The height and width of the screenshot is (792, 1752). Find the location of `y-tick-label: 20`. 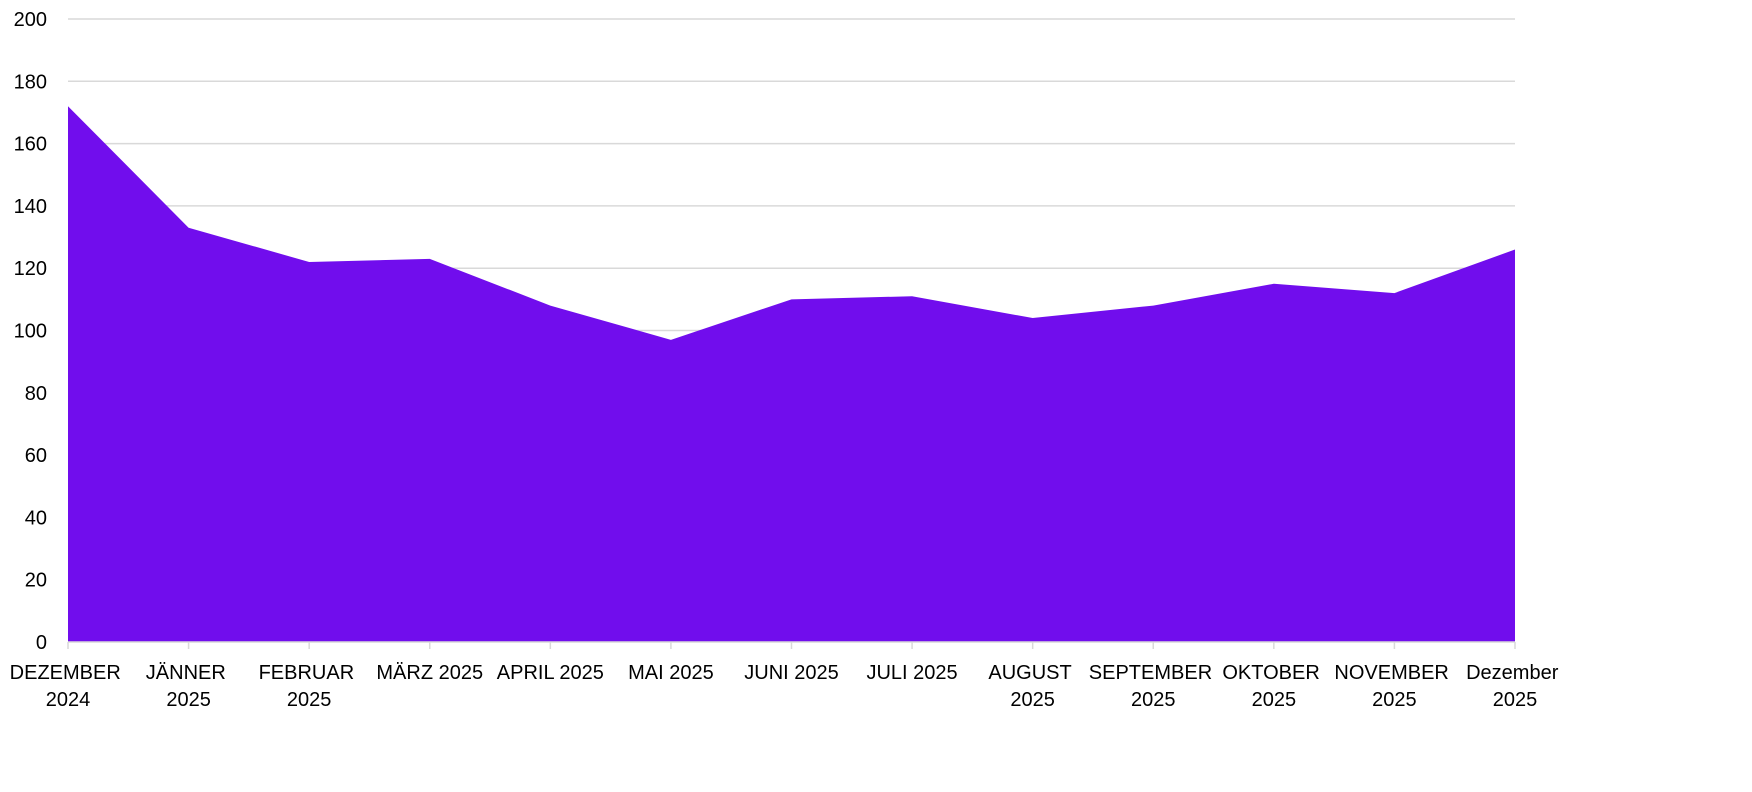

y-tick-label: 20 is located at coordinates (36, 581).